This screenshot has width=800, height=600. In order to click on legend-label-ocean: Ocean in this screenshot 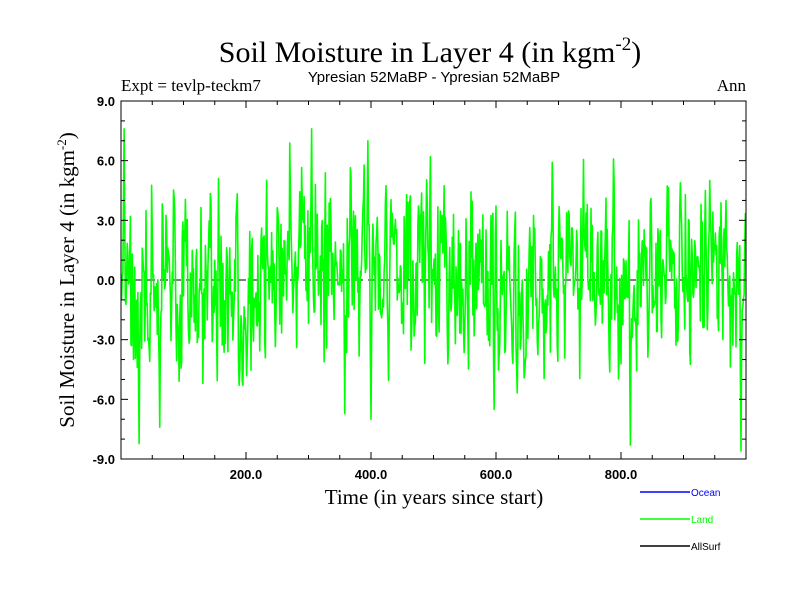, I will do `click(705, 493)`.